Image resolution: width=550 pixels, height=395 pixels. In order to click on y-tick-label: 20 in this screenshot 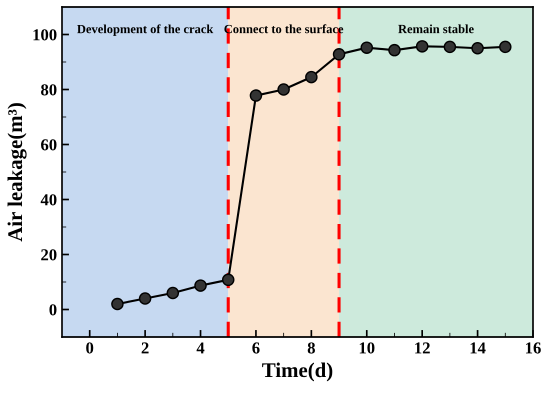, I will do `click(49, 254)`.